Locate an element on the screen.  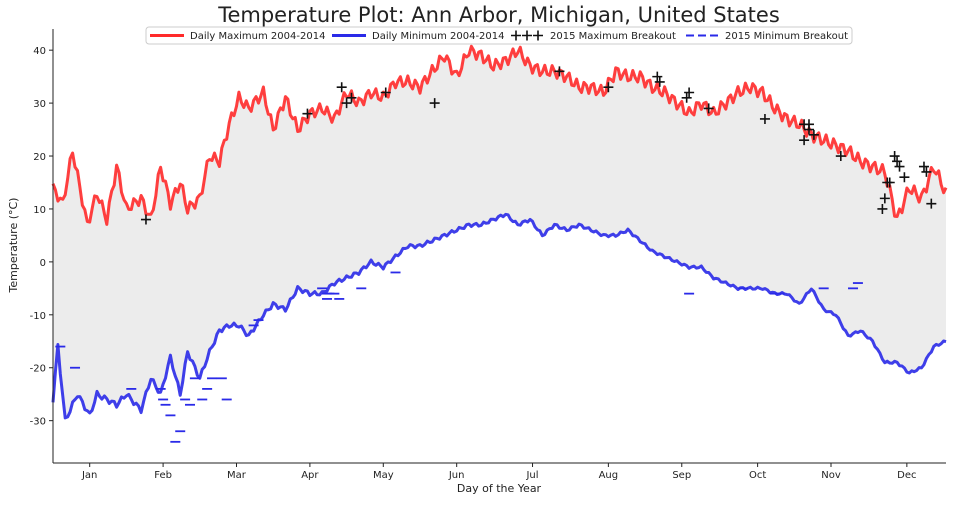
x-tick-label: Aug is located at coordinates (609, 475).